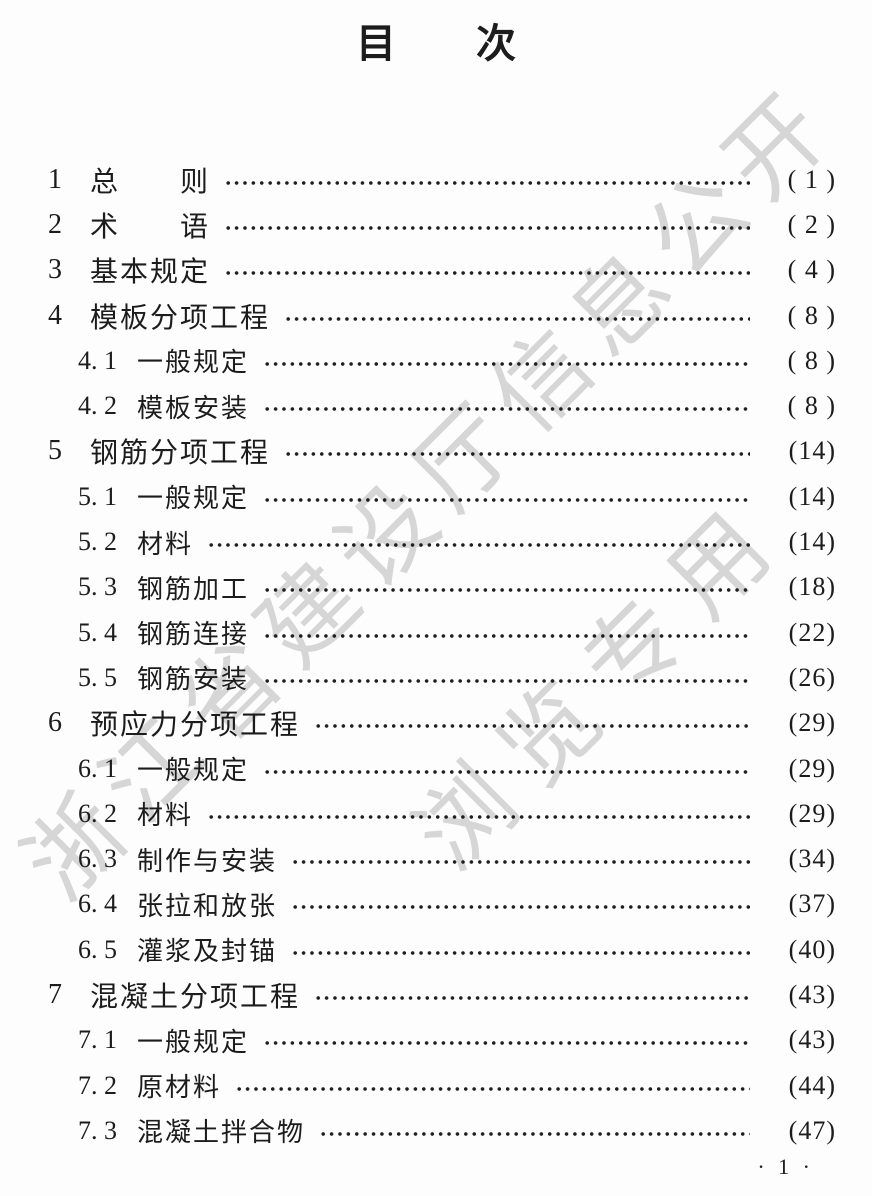  What do you see at coordinates (193, 589) in the screenshot?
I see `toc-entry-title: 钢筋加工` at bounding box center [193, 589].